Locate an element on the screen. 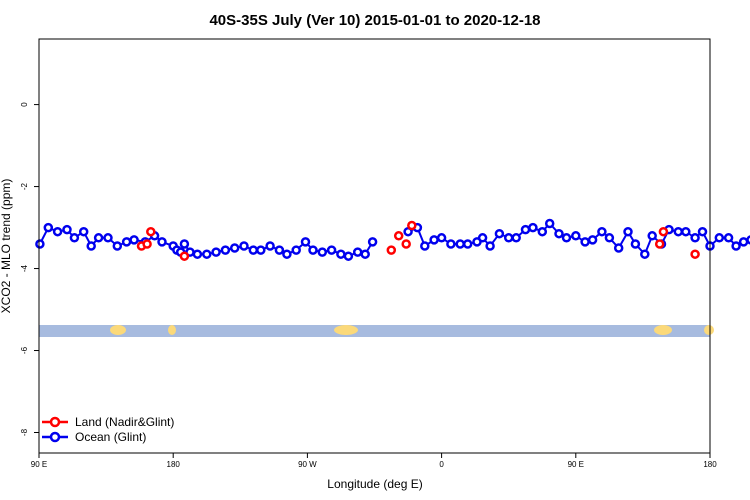 This screenshot has height=500, width=750. land-mask-band is located at coordinates (376, 331).